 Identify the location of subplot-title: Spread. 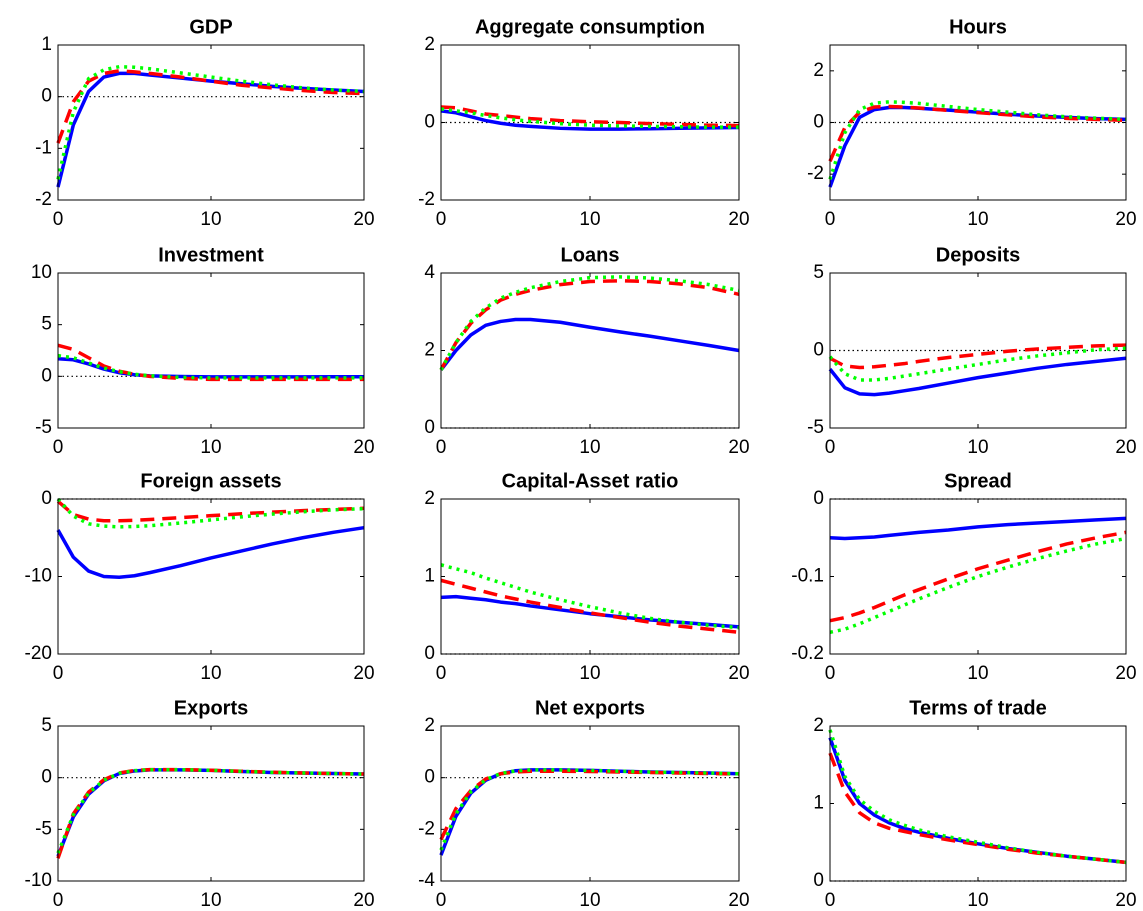
(978, 481).